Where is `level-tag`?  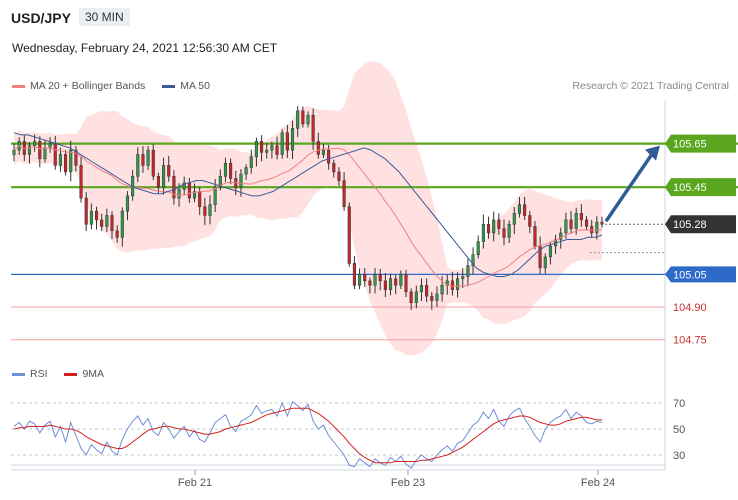
level-tag is located at coordinates (700, 187).